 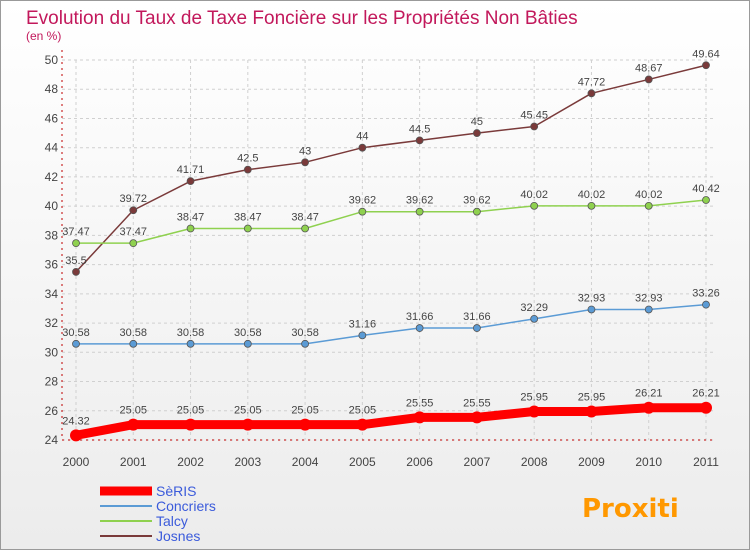 What do you see at coordinates (52, 323) in the screenshot?
I see `y-tick-label: 32` at bounding box center [52, 323].